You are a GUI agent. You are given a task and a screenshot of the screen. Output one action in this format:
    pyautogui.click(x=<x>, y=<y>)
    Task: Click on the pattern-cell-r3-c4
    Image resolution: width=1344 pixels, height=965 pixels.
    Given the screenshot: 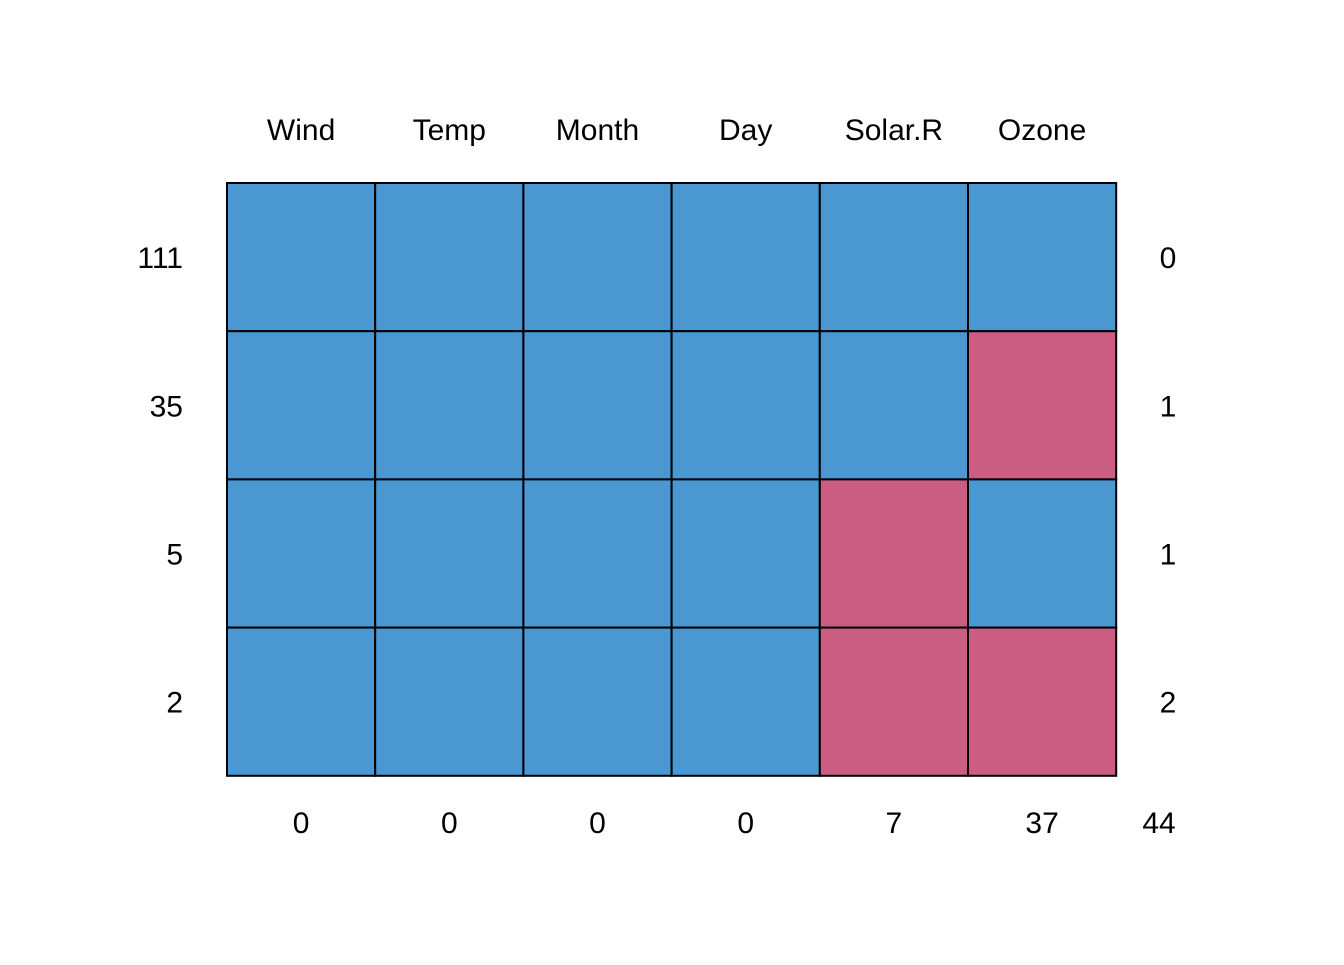 What is the action you would take?
    pyautogui.click(x=893, y=701)
    